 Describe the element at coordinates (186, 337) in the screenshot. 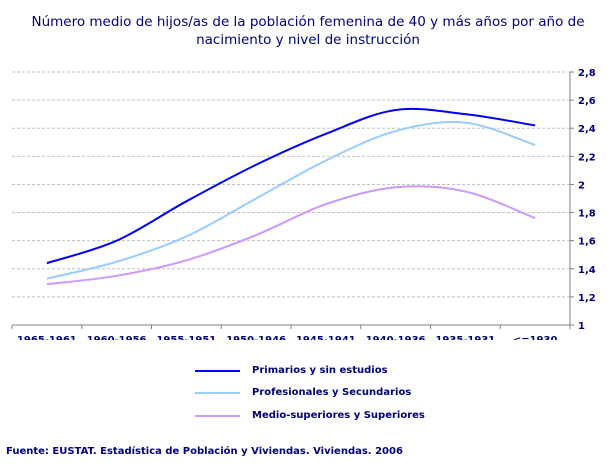

I see `x-tick-label: 1955-1951` at that location.